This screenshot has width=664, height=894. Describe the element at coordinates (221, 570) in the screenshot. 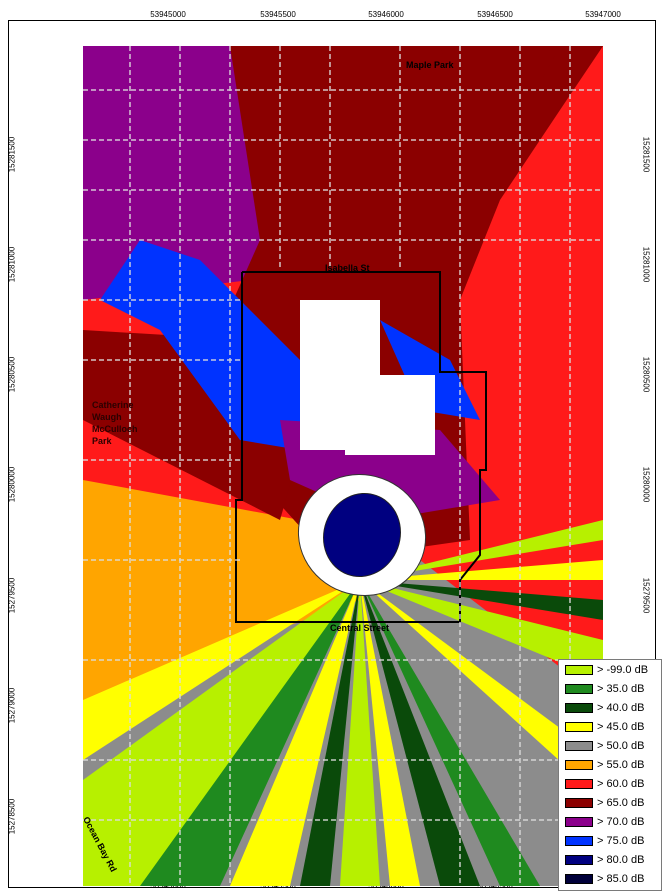

I see `zone-55db` at that location.